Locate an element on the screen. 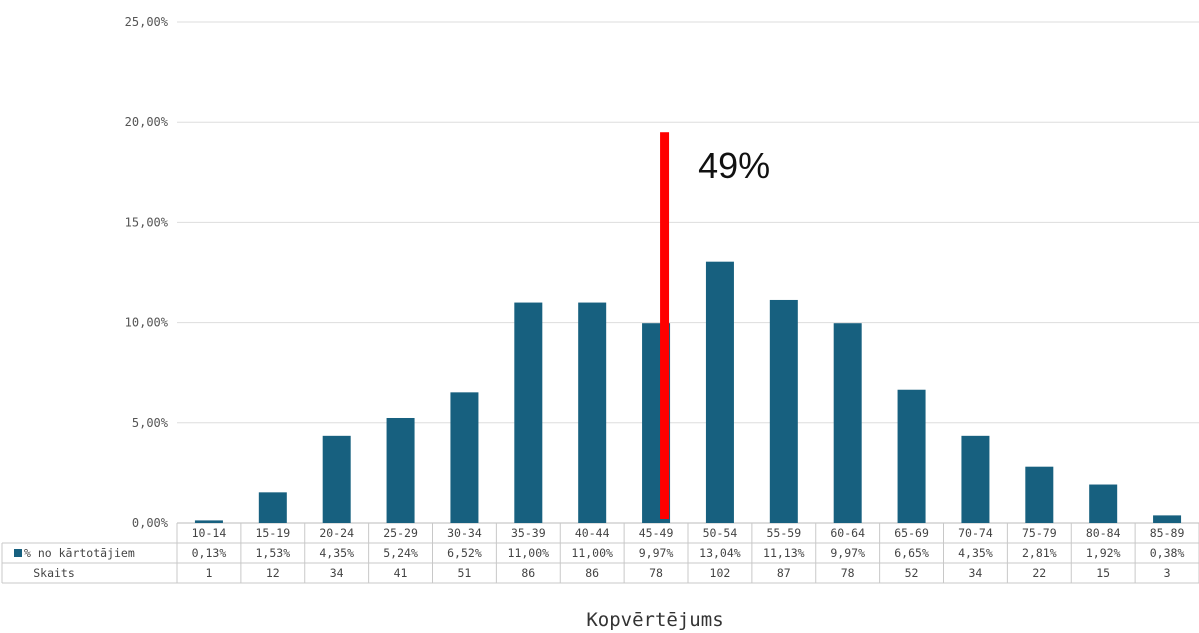 This screenshot has height=633, width=1199. x-tick-label: 70-74 is located at coordinates (975, 533).